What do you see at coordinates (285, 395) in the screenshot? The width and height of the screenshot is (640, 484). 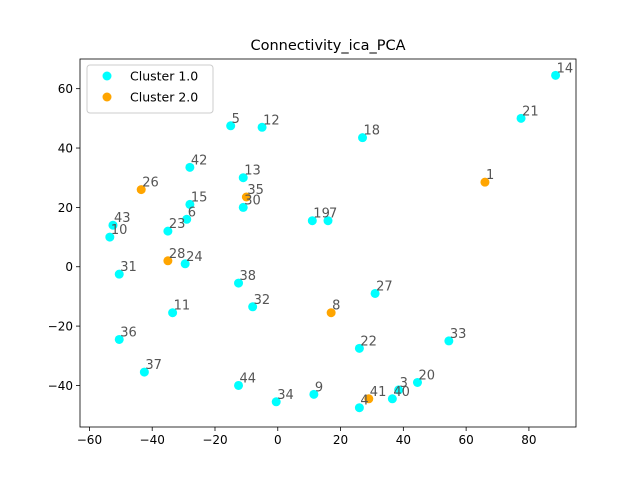 I see `point-label: 34` at bounding box center [285, 395].